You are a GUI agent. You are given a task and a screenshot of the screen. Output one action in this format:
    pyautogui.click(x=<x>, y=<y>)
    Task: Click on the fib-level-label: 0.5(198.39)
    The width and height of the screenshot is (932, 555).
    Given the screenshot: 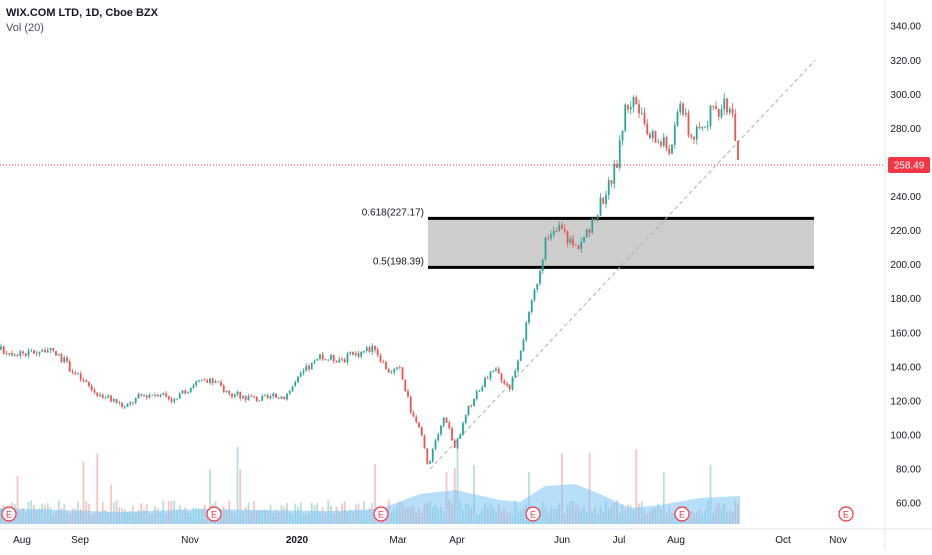 What is the action you would take?
    pyautogui.click(x=398, y=261)
    